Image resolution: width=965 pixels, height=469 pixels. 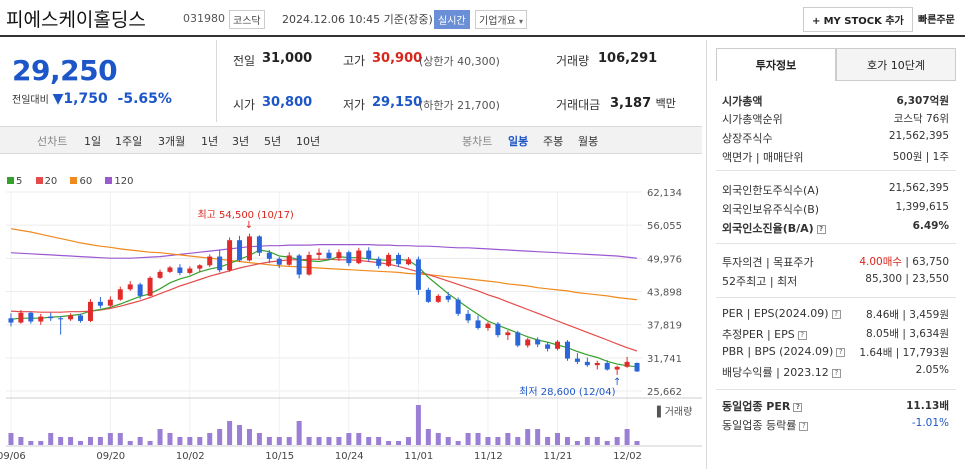 What do you see at coordinates (776, 64) in the screenshot?
I see `tab-investment-info: 투자정보` at bounding box center [776, 64].